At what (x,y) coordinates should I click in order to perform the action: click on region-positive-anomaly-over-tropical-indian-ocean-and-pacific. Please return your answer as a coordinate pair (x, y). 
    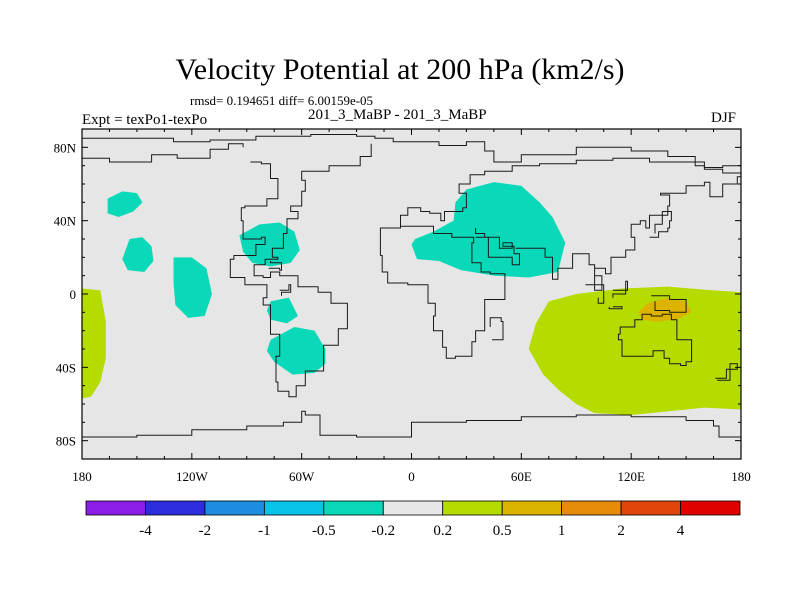
    Looking at the image, I should click on (634, 350).